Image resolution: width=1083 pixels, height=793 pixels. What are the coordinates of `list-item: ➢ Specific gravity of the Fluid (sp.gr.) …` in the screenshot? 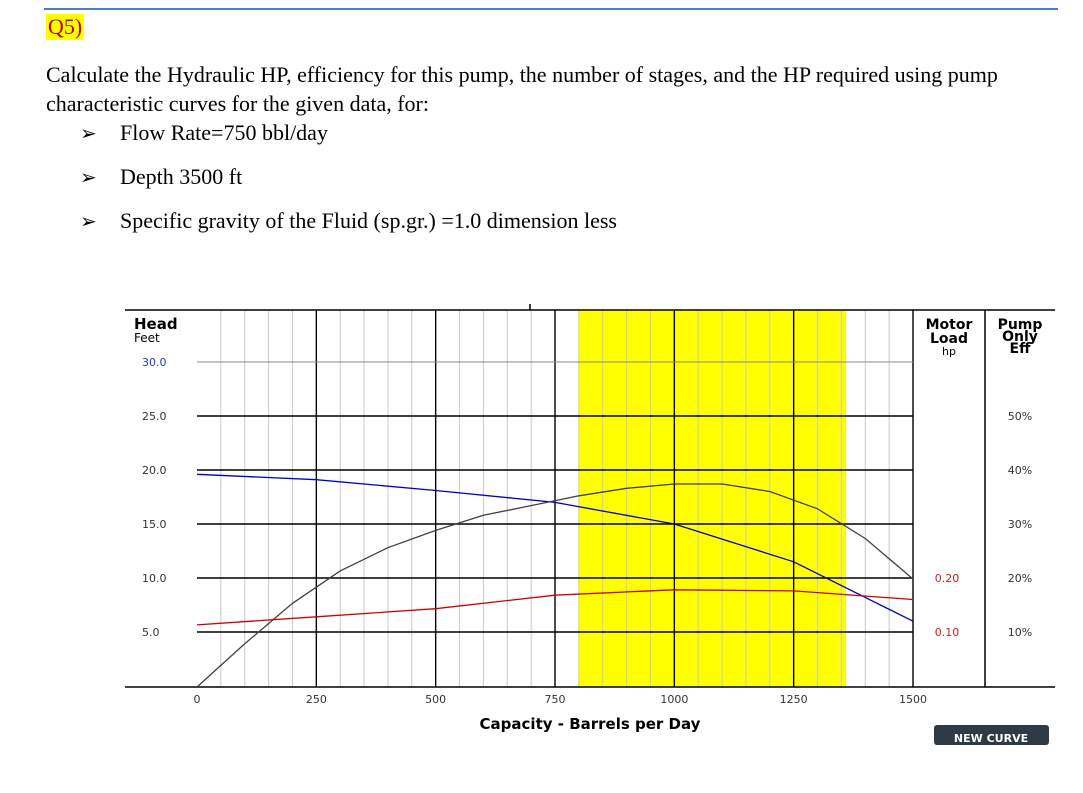 It's located at (348, 228).